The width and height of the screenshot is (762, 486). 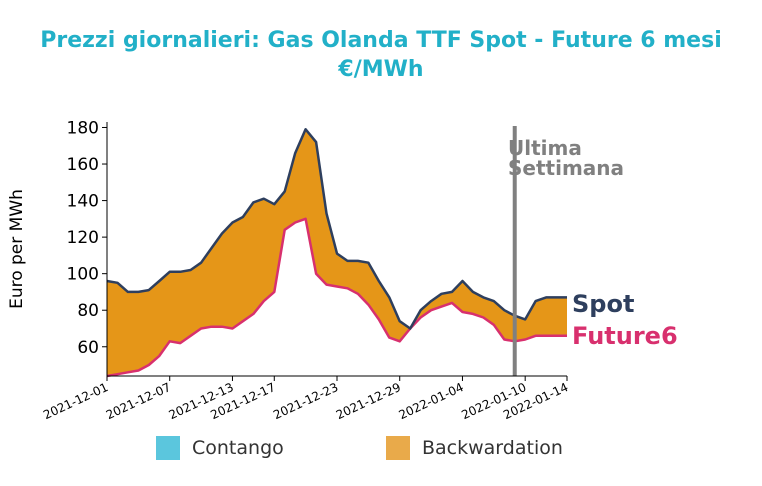 I want to click on chart-title-line2: €/MWh, so click(x=381, y=69).